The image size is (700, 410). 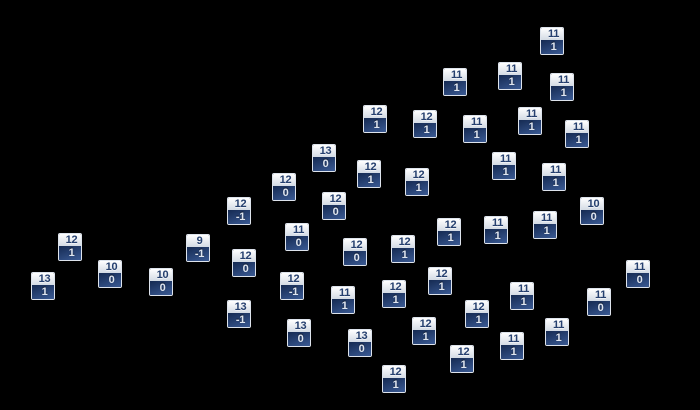 What do you see at coordinates (198, 241) in the screenshot?
I see `token-top-value: 9` at bounding box center [198, 241].